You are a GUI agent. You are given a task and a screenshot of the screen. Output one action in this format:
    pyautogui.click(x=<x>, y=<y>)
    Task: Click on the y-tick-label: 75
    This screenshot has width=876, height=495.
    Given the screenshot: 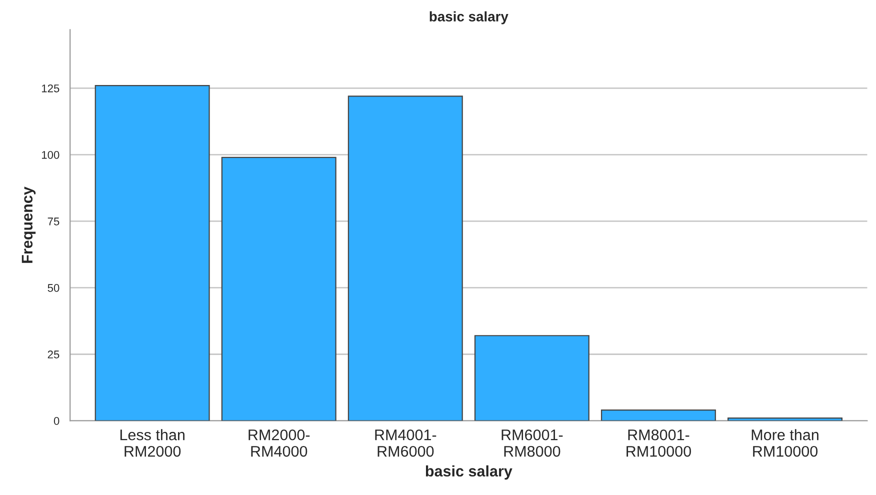 What is the action you would take?
    pyautogui.click(x=54, y=222)
    